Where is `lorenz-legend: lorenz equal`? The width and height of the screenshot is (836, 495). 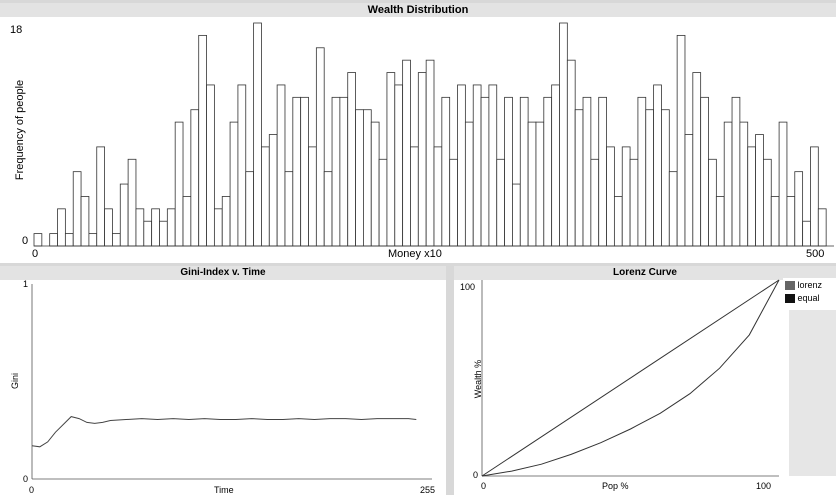 lorenz-legend: lorenz equal is located at coordinates (809, 293).